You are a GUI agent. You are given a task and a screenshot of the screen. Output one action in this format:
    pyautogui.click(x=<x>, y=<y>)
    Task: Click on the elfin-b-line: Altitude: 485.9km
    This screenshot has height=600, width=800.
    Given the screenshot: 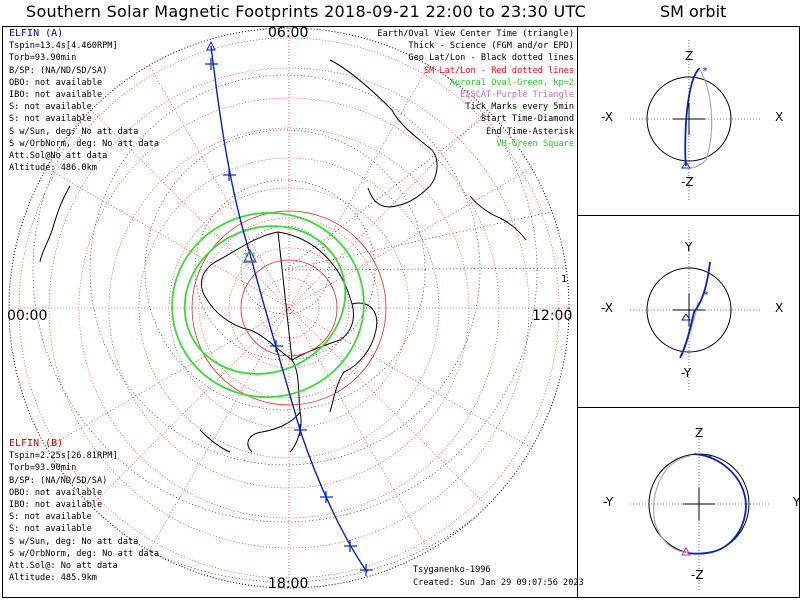 What is the action you would take?
    pyautogui.click(x=53, y=578)
    